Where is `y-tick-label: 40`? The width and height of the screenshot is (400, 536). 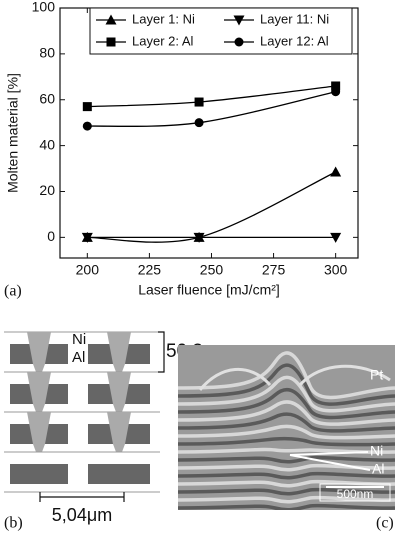
y-tick-label: 40 is located at coordinates (47, 144).